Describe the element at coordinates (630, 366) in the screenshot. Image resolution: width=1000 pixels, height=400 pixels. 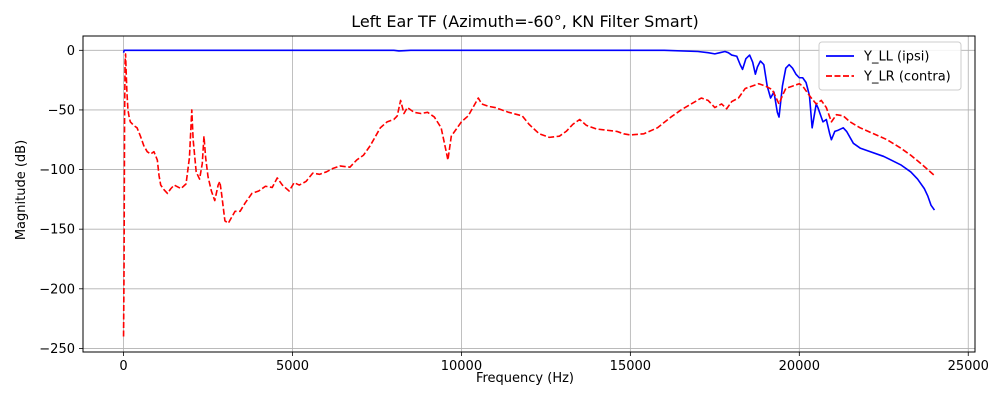
I see `x-tick-label: 15000` at that location.